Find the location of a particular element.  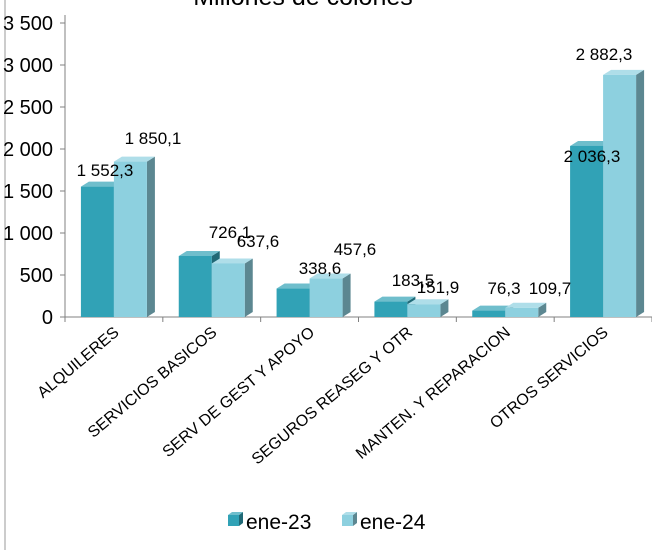

y-tick-label: 3 000 is located at coordinates (28, 66).